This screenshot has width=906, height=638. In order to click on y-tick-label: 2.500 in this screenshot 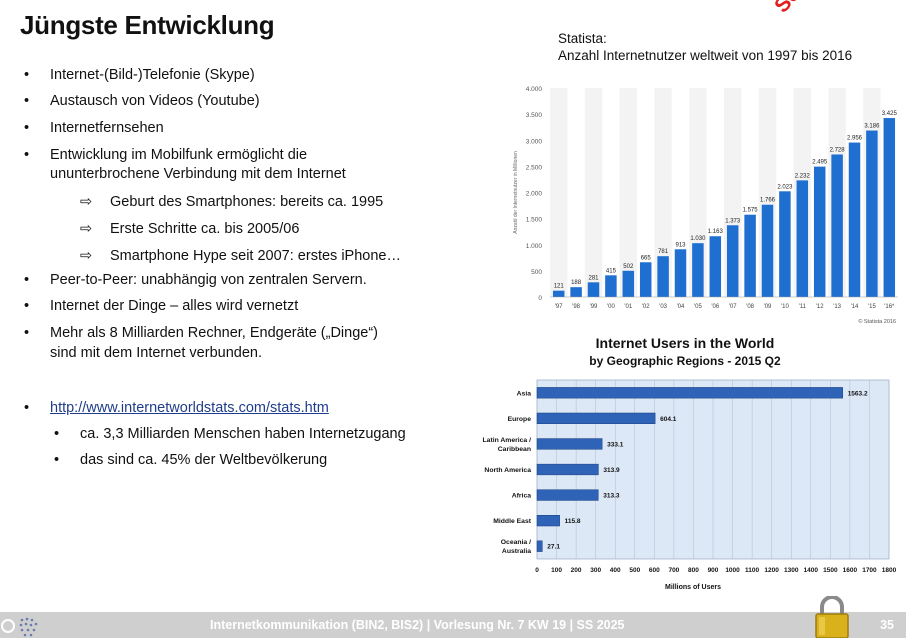, I will do `click(534, 167)`.